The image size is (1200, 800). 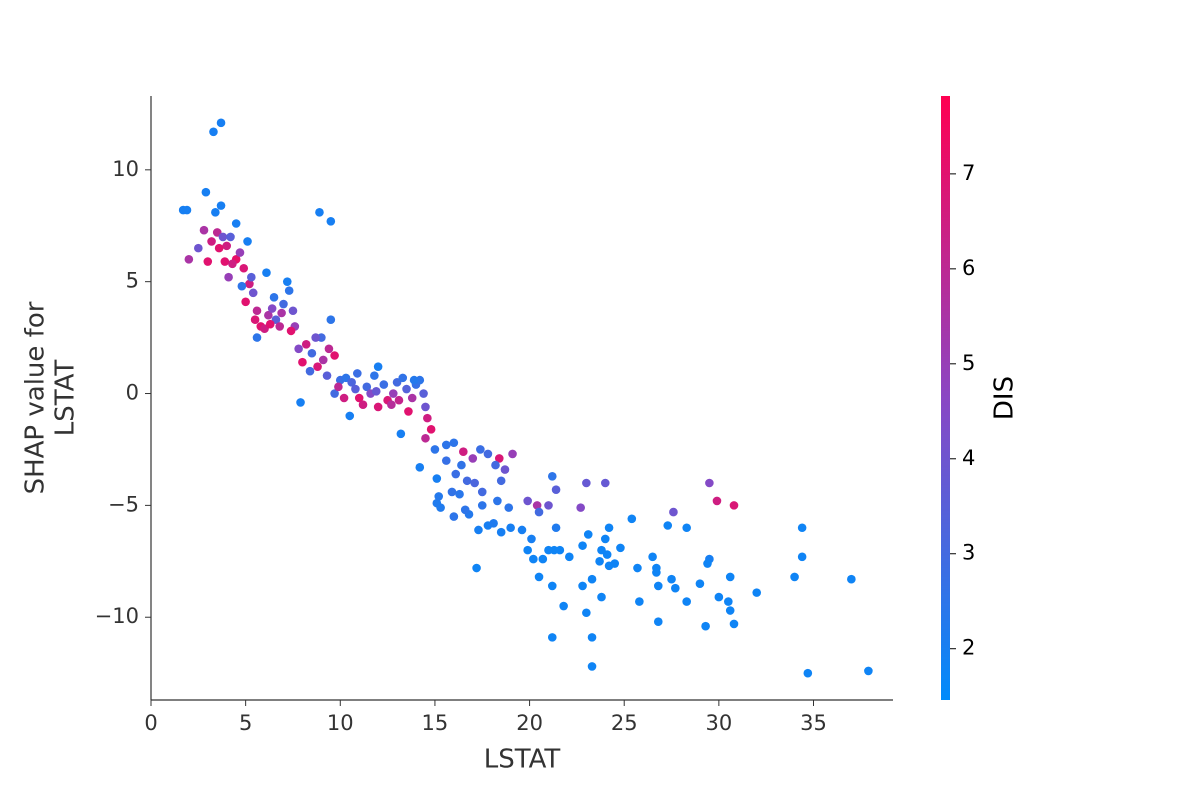 I want to click on x-tick-label: 30, so click(x=718, y=723).